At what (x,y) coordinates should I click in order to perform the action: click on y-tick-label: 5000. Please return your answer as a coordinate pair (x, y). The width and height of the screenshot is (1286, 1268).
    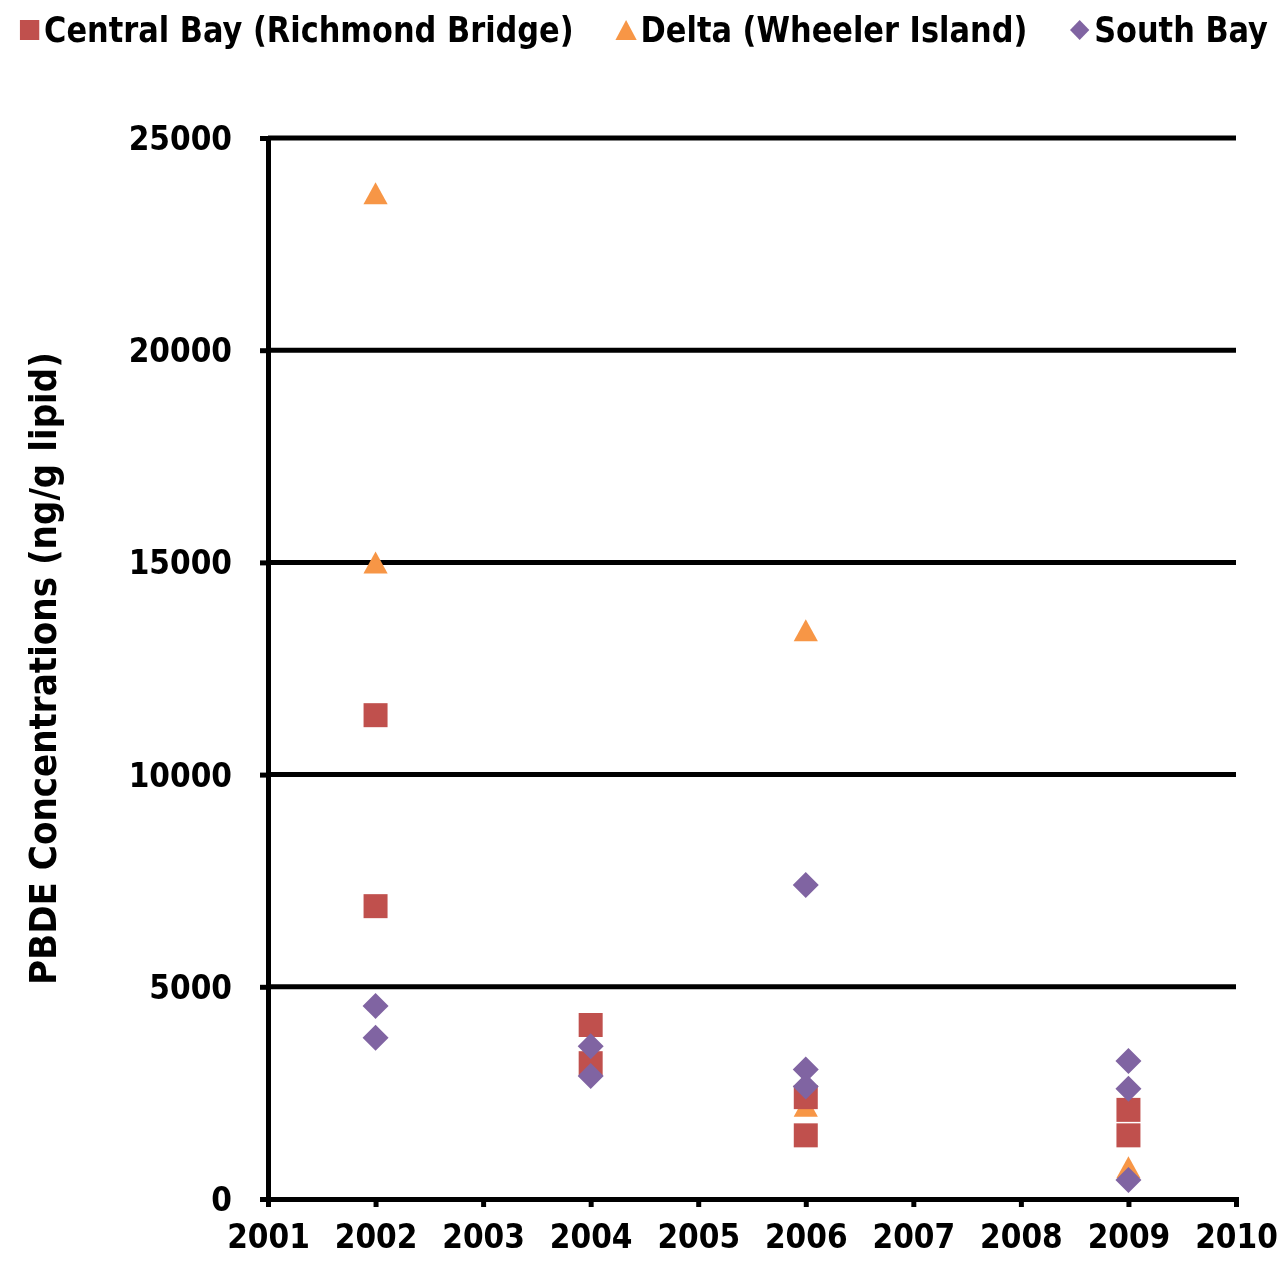
    Looking at the image, I should click on (190, 987).